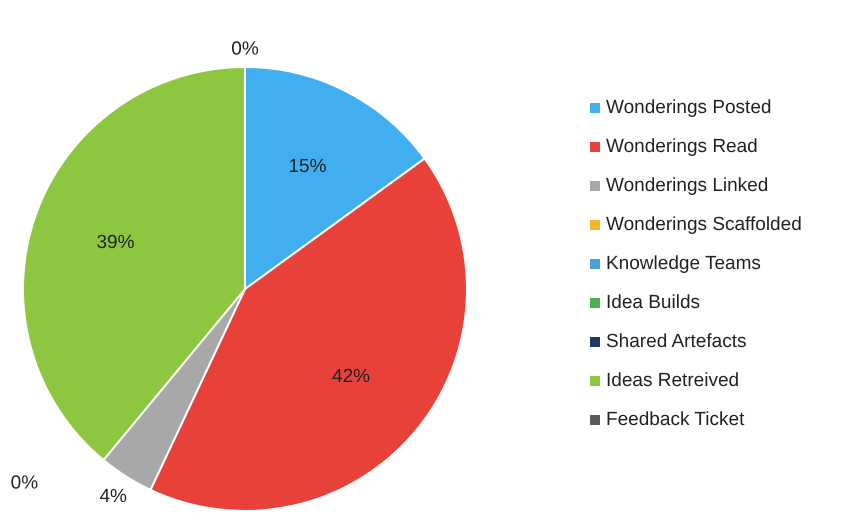 Image resolution: width=848 pixels, height=527 pixels. What do you see at coordinates (687, 186) in the screenshot?
I see `legend-label: Wonderings Linked` at bounding box center [687, 186].